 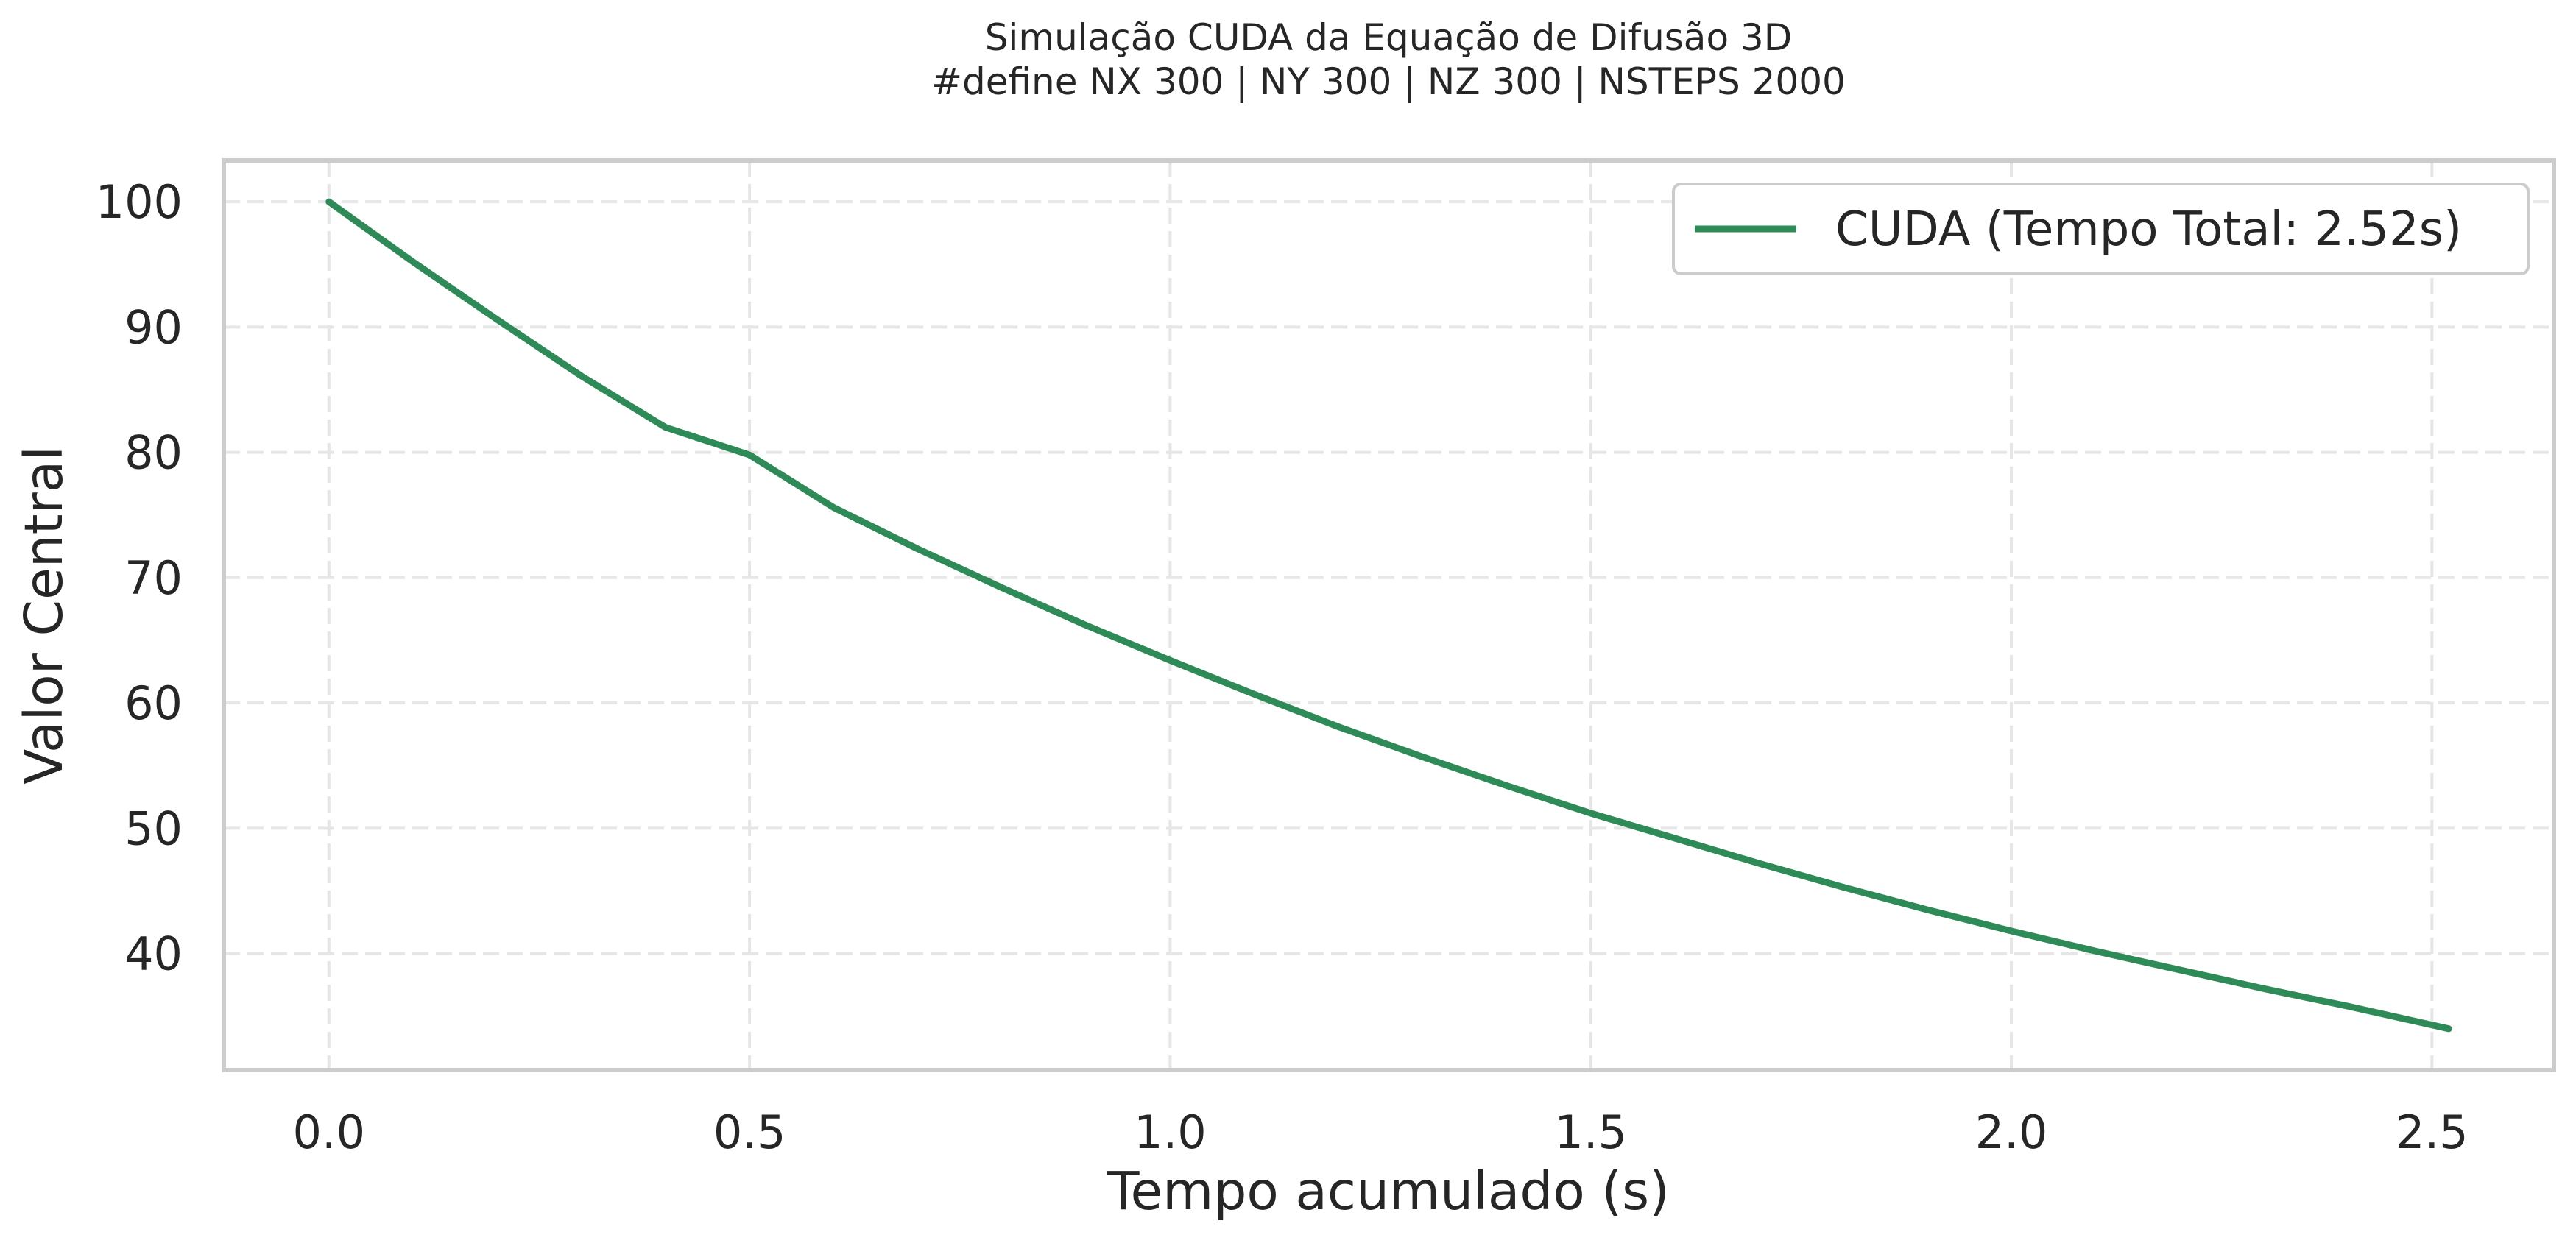 I want to click on x-tick-label: 1.5, so click(x=1590, y=1132).